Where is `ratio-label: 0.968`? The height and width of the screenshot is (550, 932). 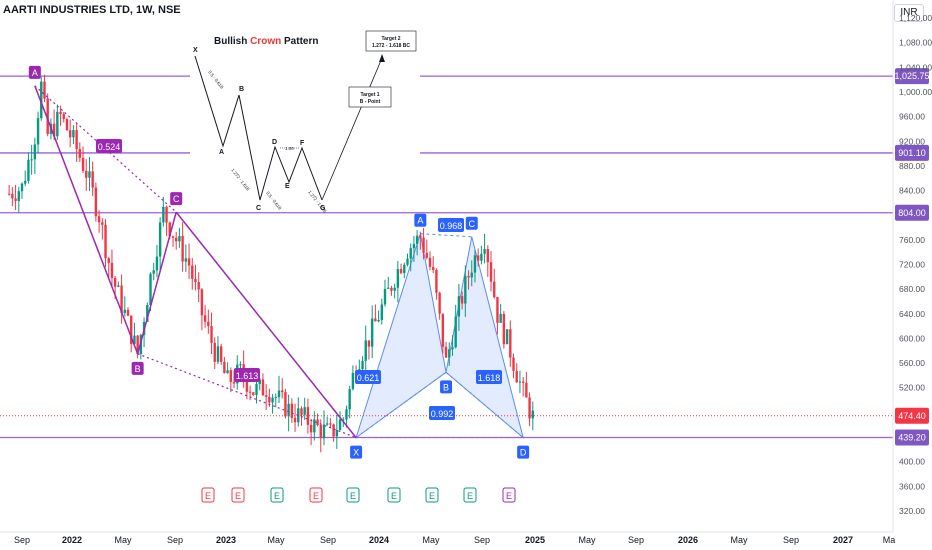 ratio-label: 0.968 is located at coordinates (451, 226).